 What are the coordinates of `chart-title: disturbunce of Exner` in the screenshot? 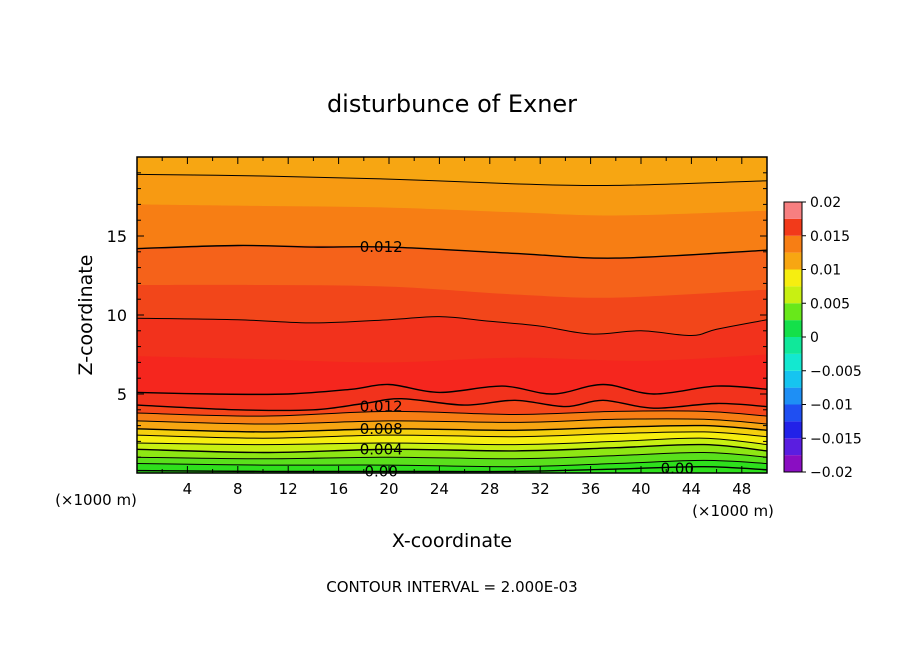 It's located at (452, 104).